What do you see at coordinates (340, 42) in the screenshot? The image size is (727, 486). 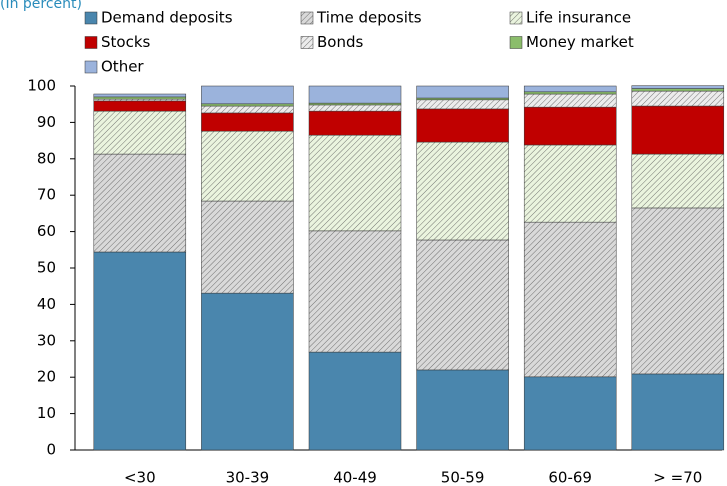 I see `legend-label: Bonds` at bounding box center [340, 42].